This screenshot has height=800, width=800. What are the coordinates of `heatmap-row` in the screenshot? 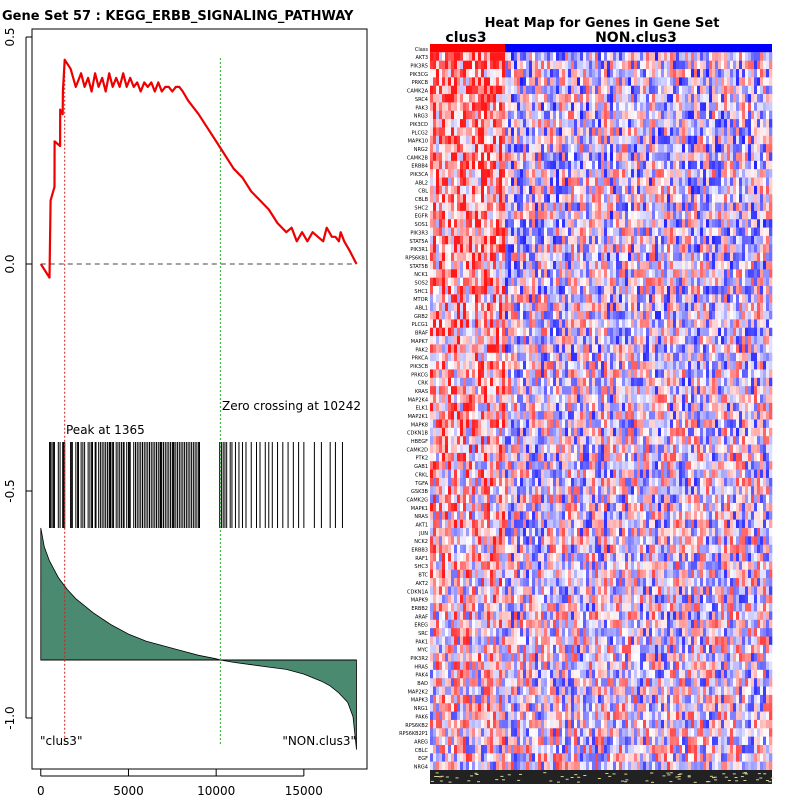 It's located at (601, 140).